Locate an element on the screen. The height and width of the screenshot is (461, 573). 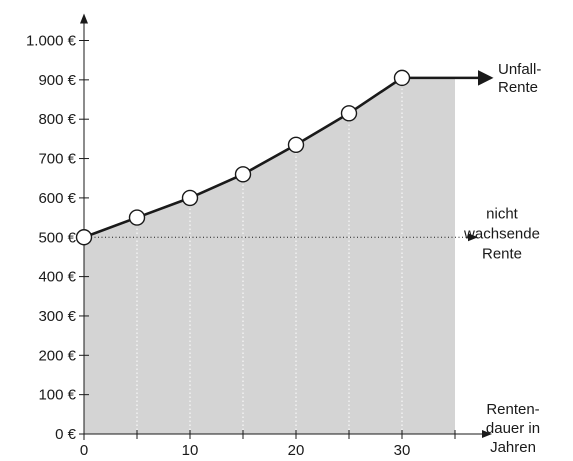
flat-label-line: nicht is located at coordinates (502, 213).